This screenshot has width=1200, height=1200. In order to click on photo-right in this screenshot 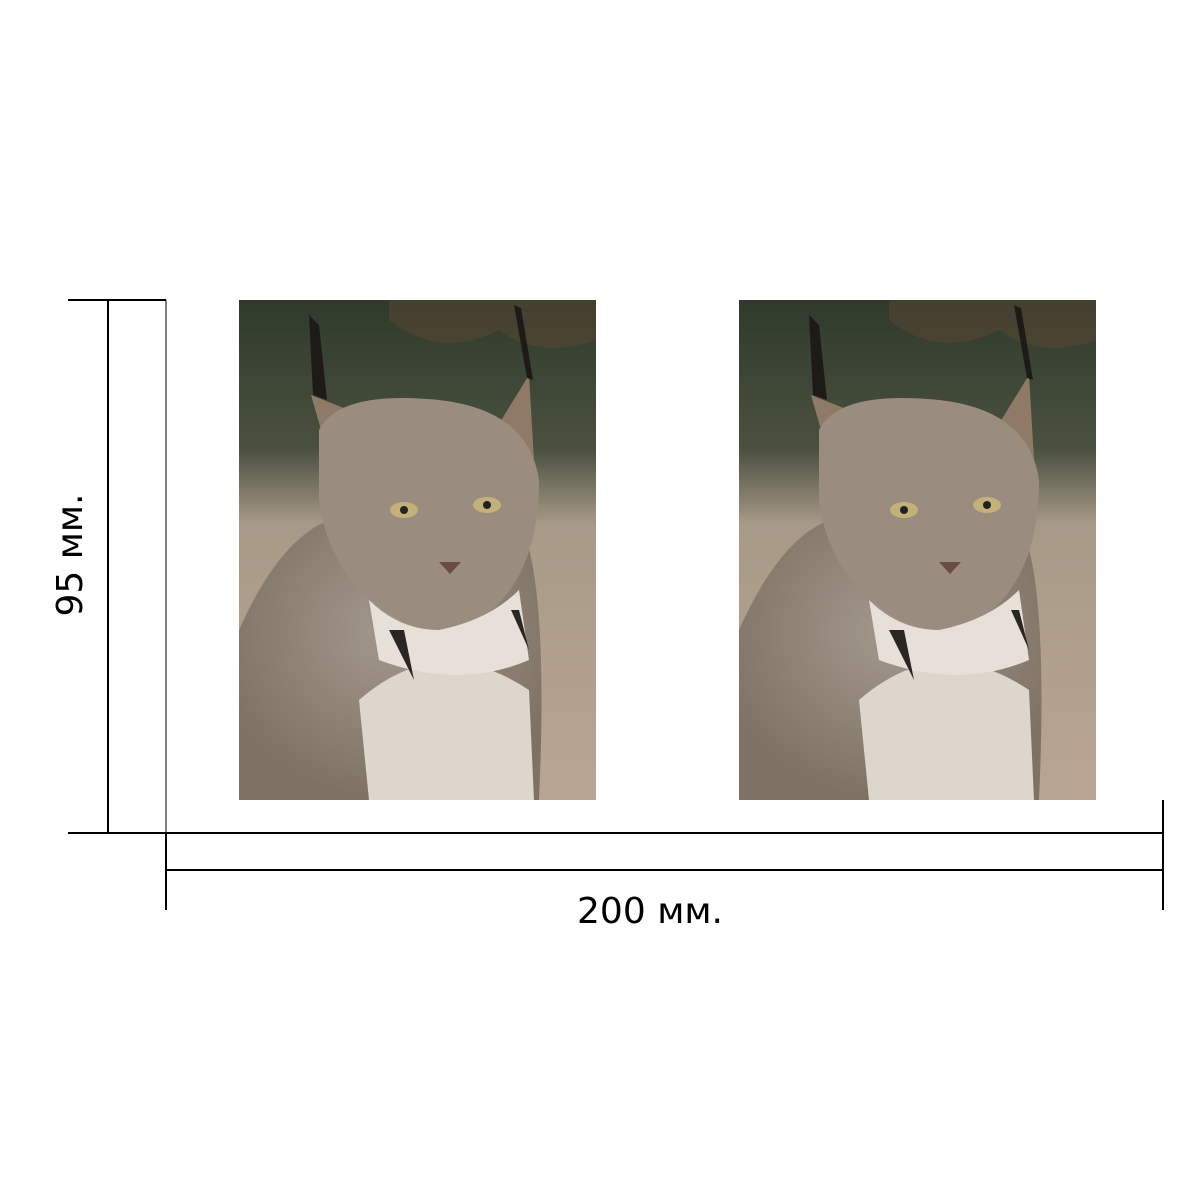, I will do `click(917, 550)`.